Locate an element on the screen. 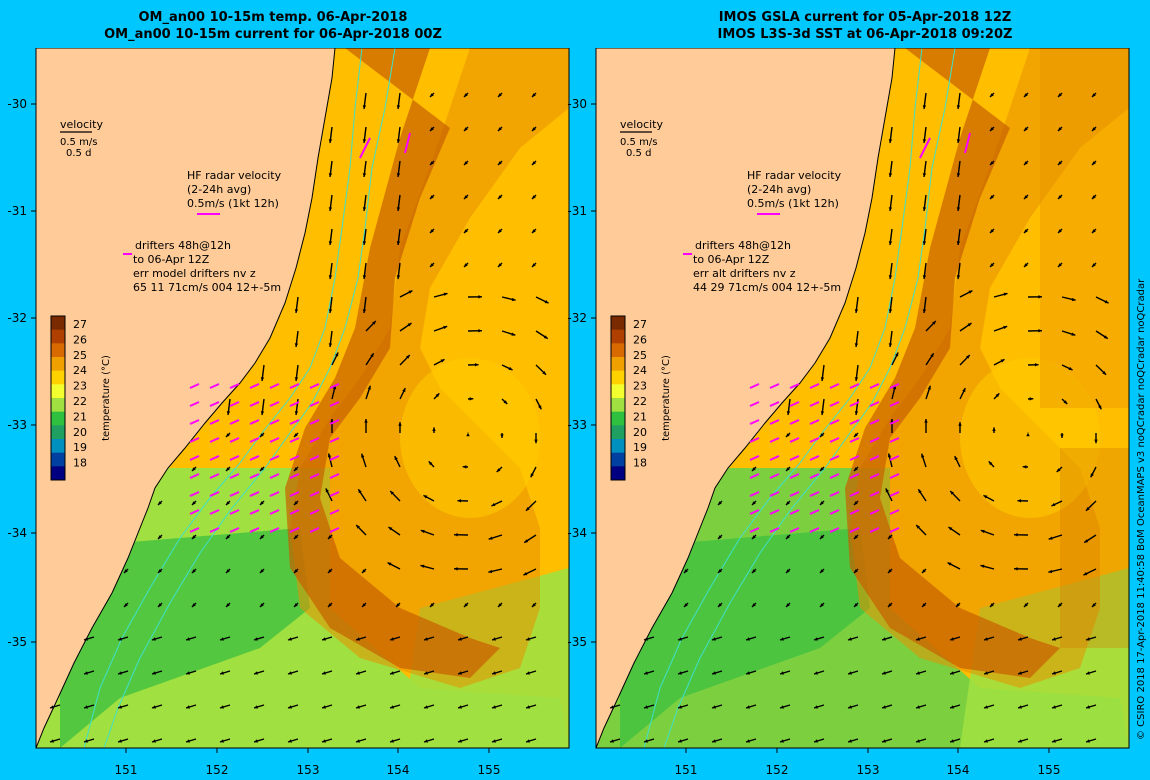 Image resolution: width=1150 pixels, height=780 pixels. colorbar-title: temperature (°C) is located at coordinates (106, 398).